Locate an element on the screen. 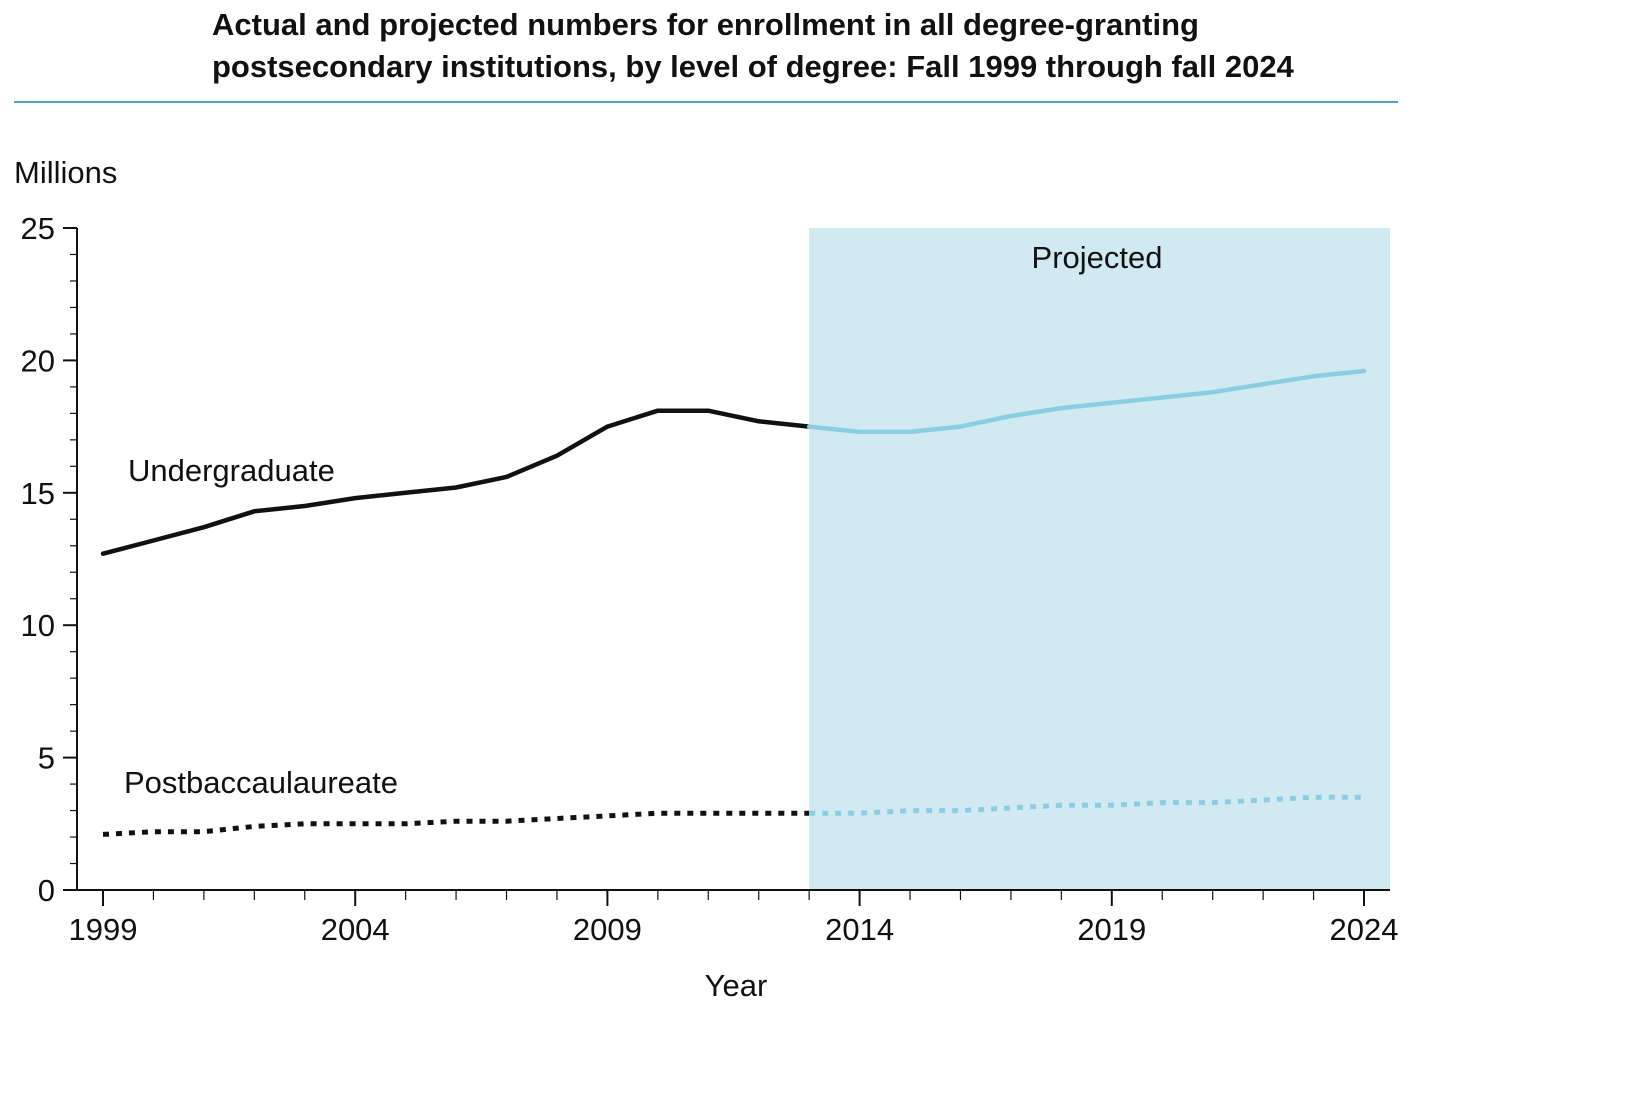 The width and height of the screenshot is (1641, 1094). y-tick-label: 5 is located at coordinates (46, 758).